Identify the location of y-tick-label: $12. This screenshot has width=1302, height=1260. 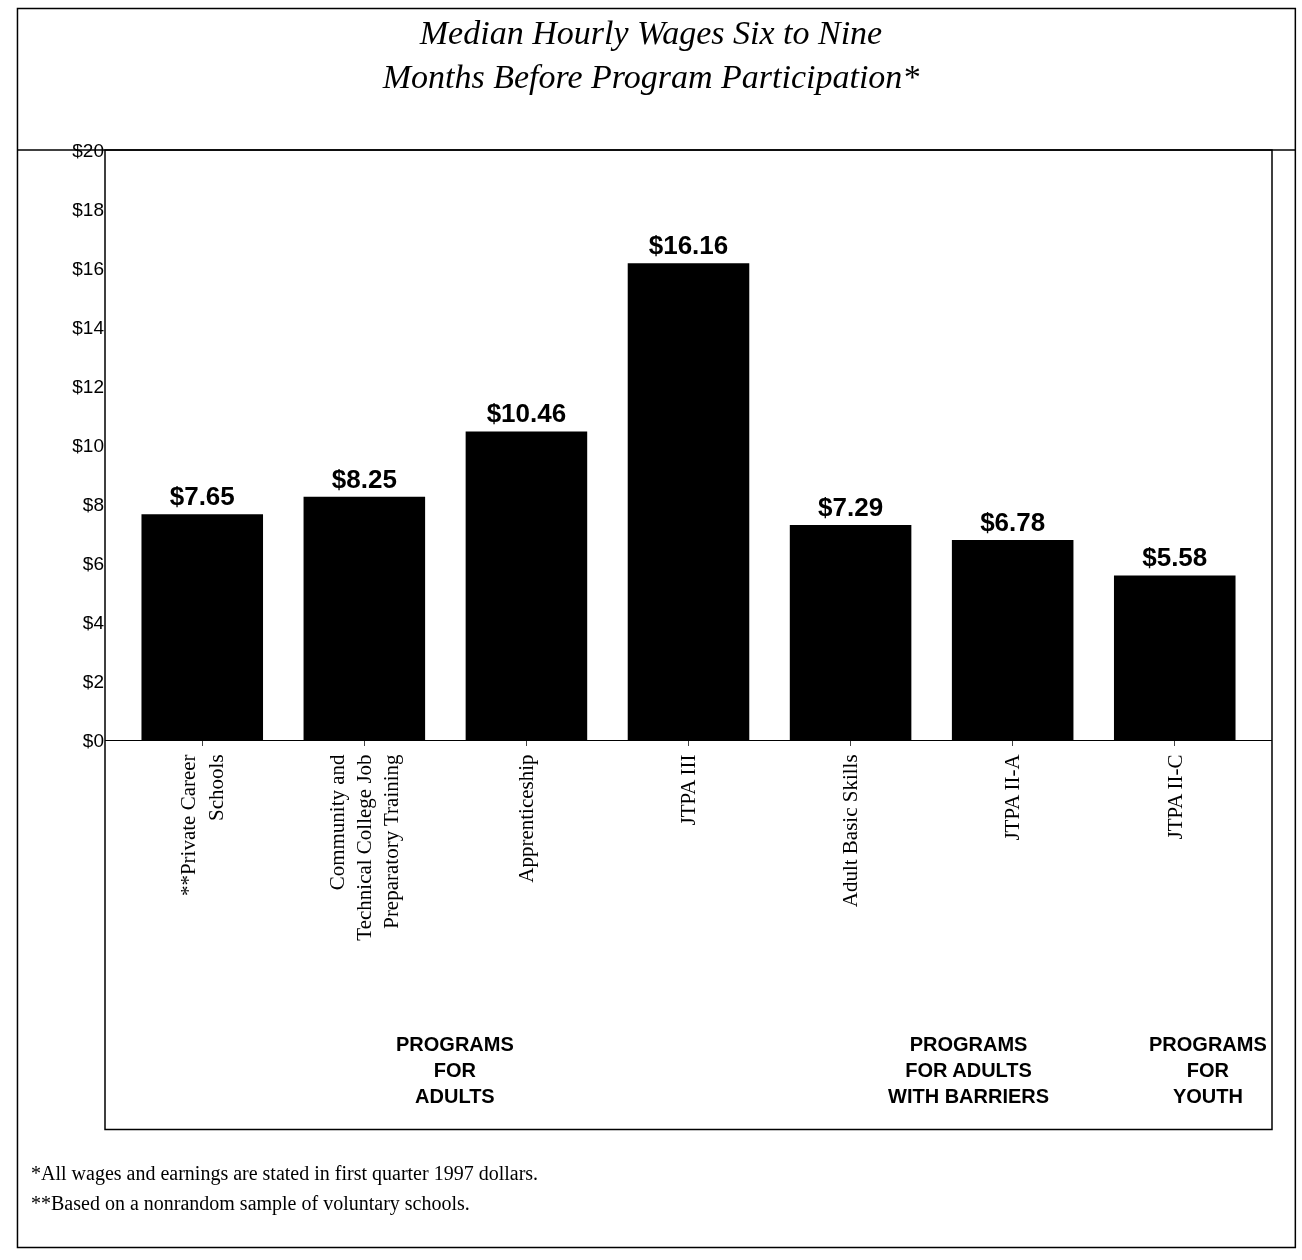
(88, 386).